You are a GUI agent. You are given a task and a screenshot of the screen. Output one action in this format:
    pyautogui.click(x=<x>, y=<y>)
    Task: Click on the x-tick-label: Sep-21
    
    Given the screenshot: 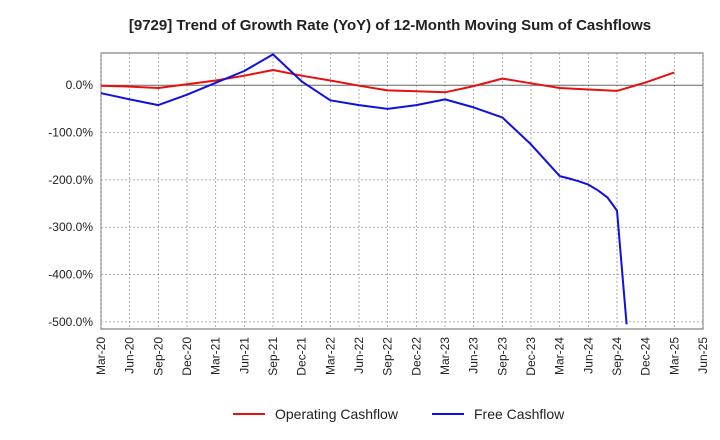 What is the action you would take?
    pyautogui.click(x=273, y=356)
    